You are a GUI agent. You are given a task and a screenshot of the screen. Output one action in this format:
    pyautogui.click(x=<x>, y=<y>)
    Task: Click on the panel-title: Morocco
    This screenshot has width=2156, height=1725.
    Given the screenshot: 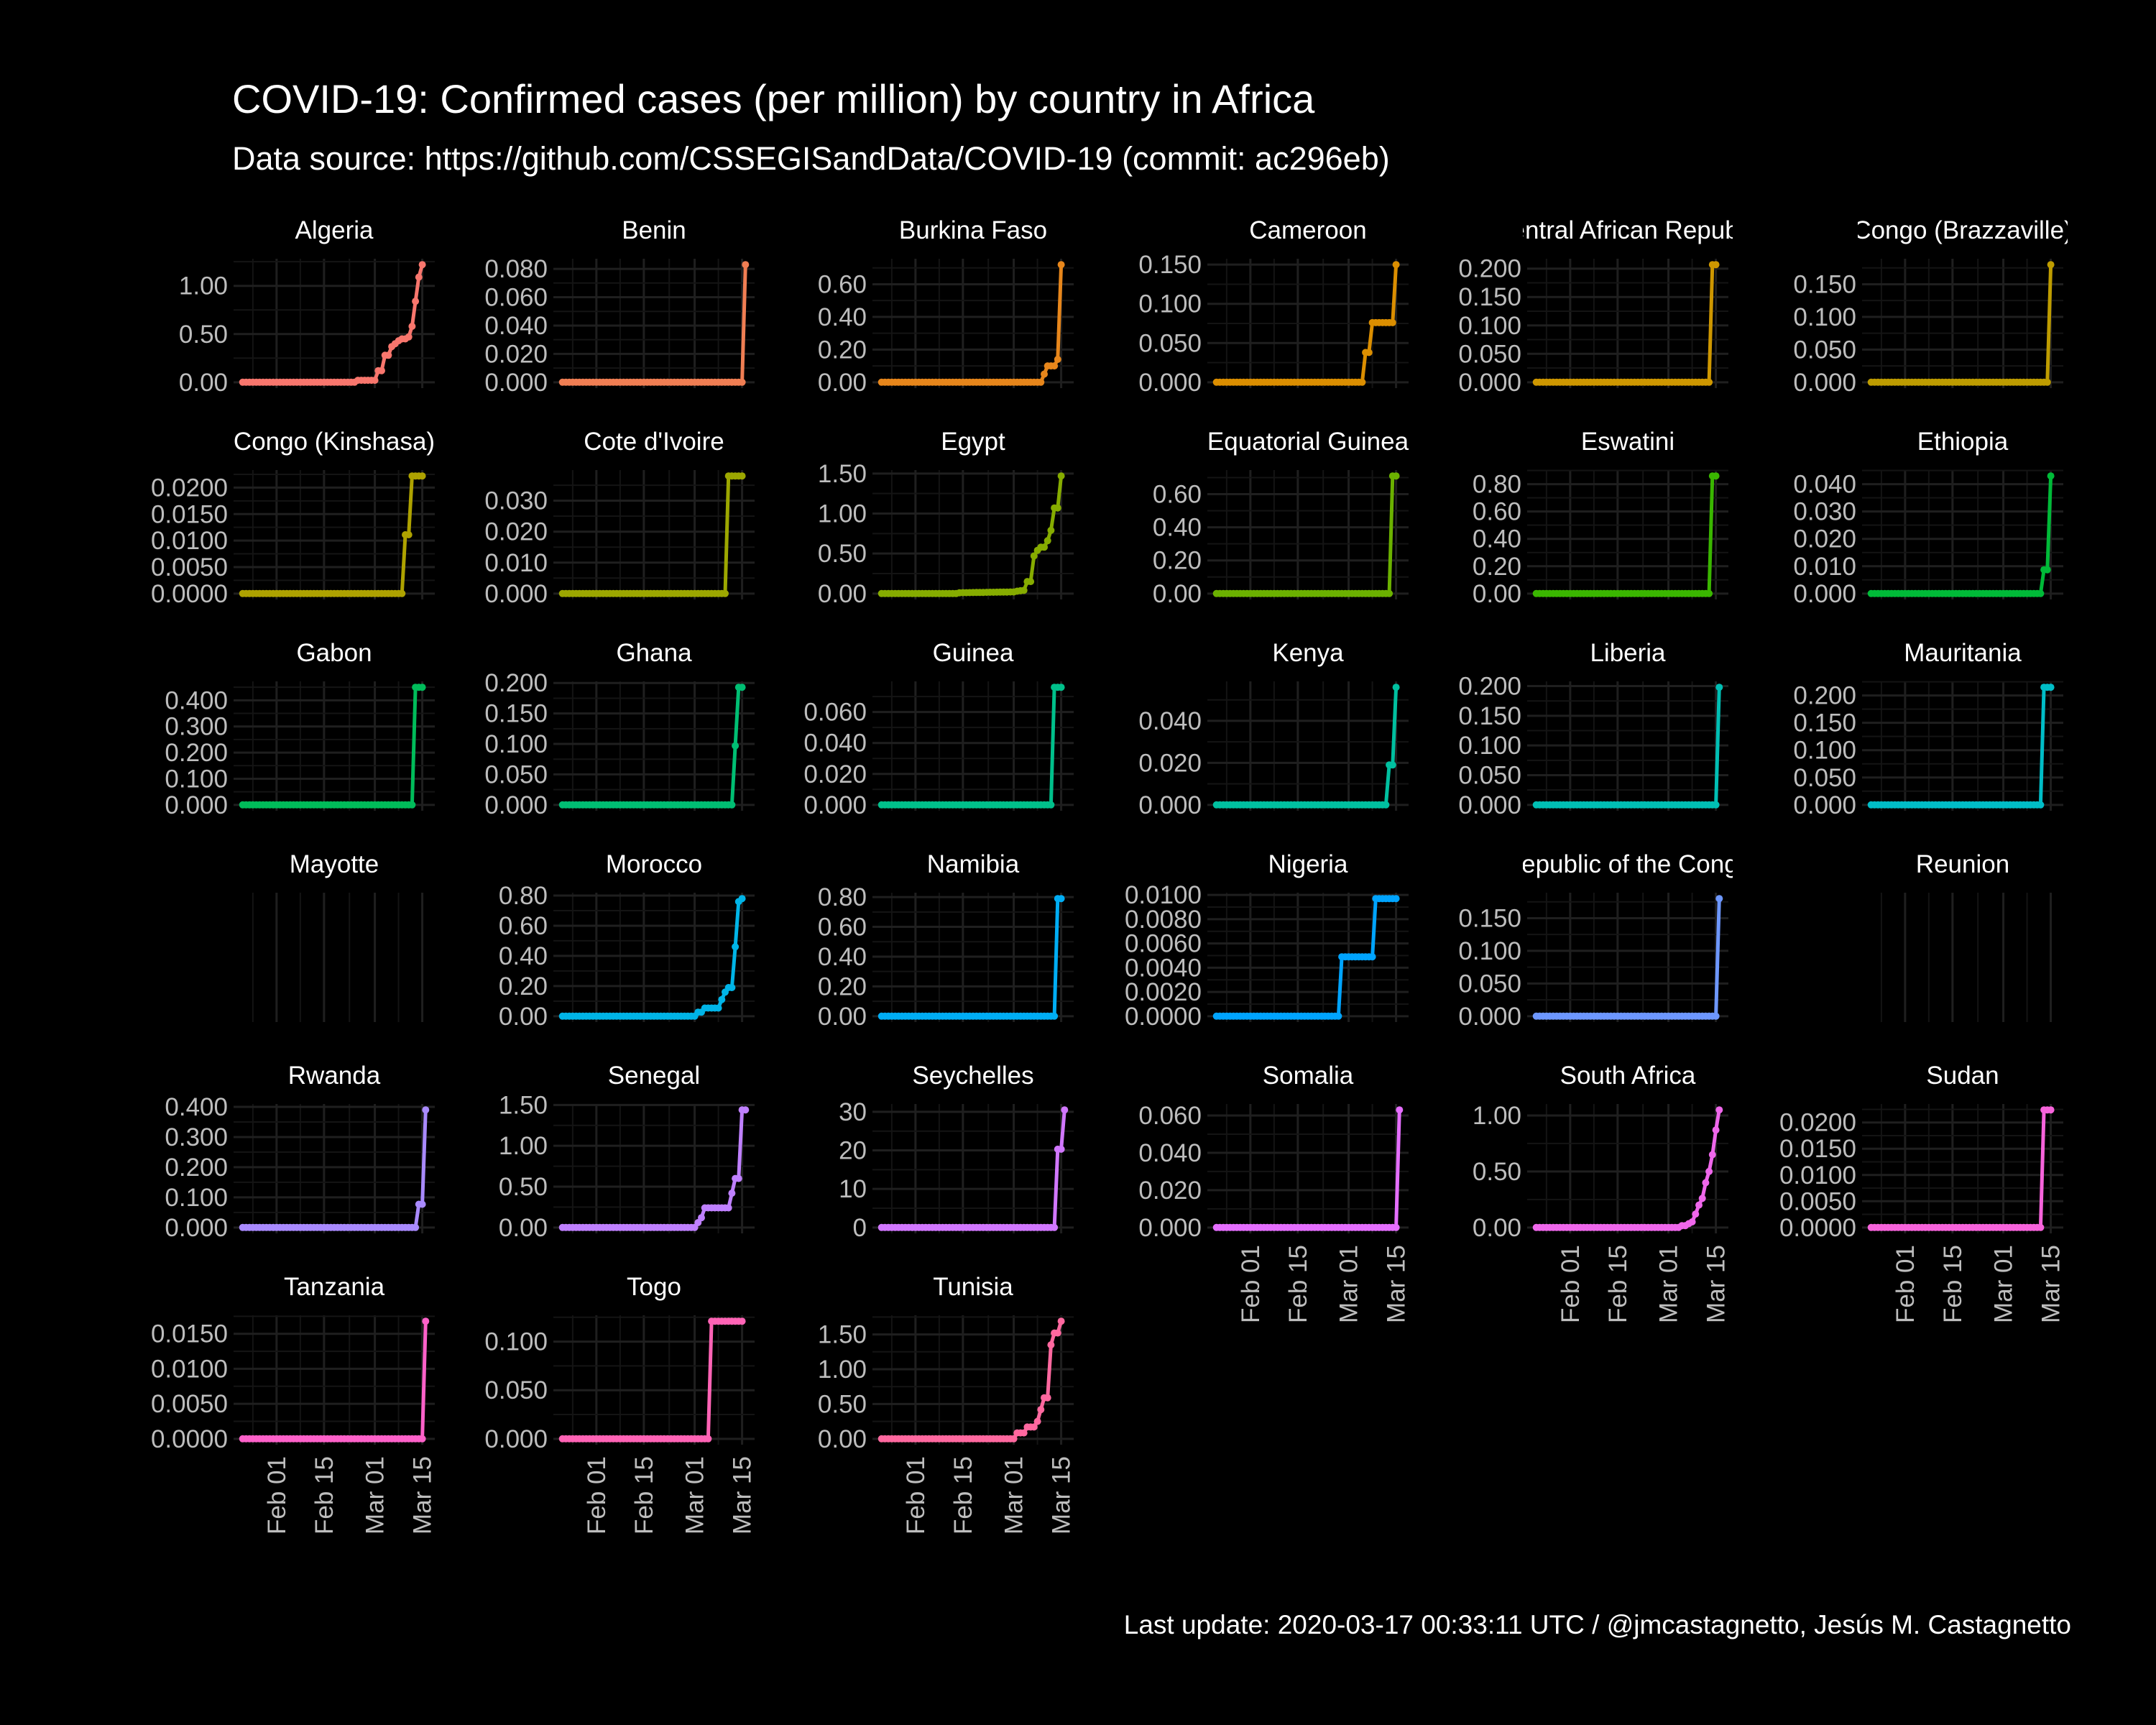 What is the action you would take?
    pyautogui.click(x=654, y=864)
    